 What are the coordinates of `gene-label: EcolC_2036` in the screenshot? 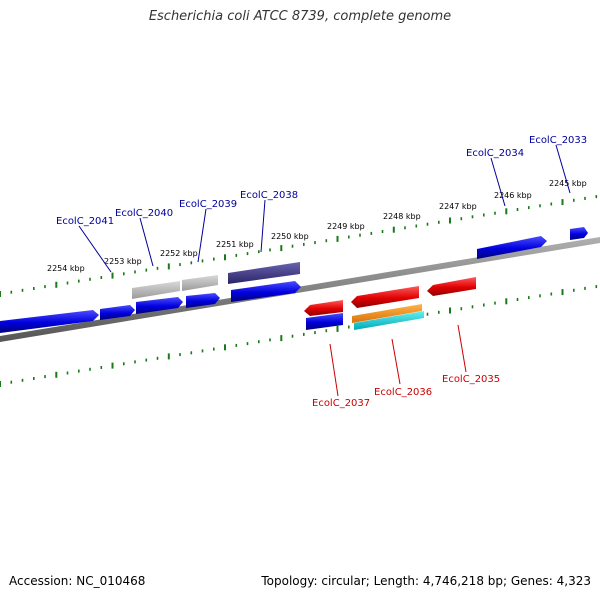 It's located at (403, 392).